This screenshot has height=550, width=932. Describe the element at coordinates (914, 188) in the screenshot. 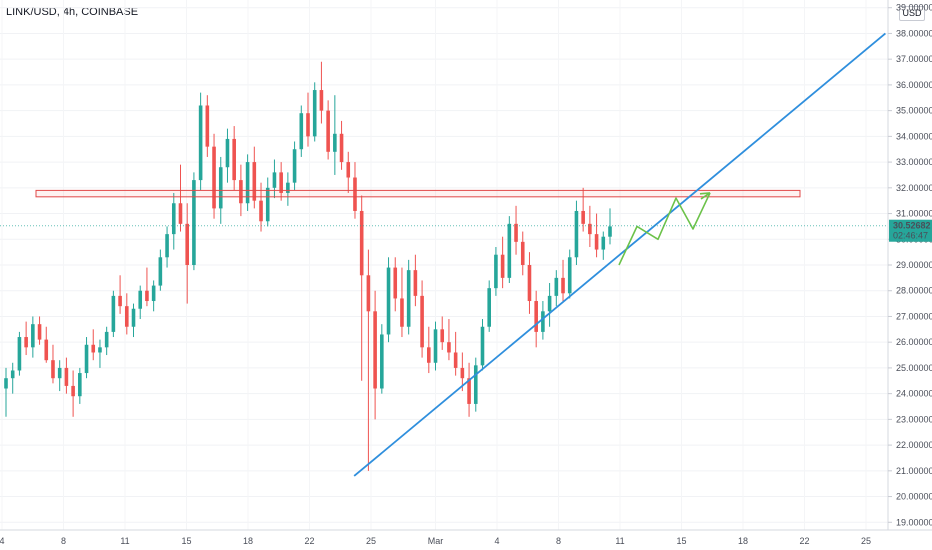

I see `price-tick-label: 32.00000` at that location.